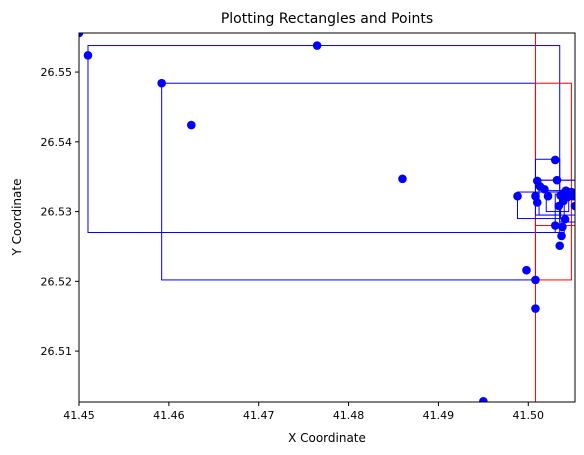 This screenshot has height=455, width=584. I want to click on x-tick-label-5: 41.50, so click(529, 415).